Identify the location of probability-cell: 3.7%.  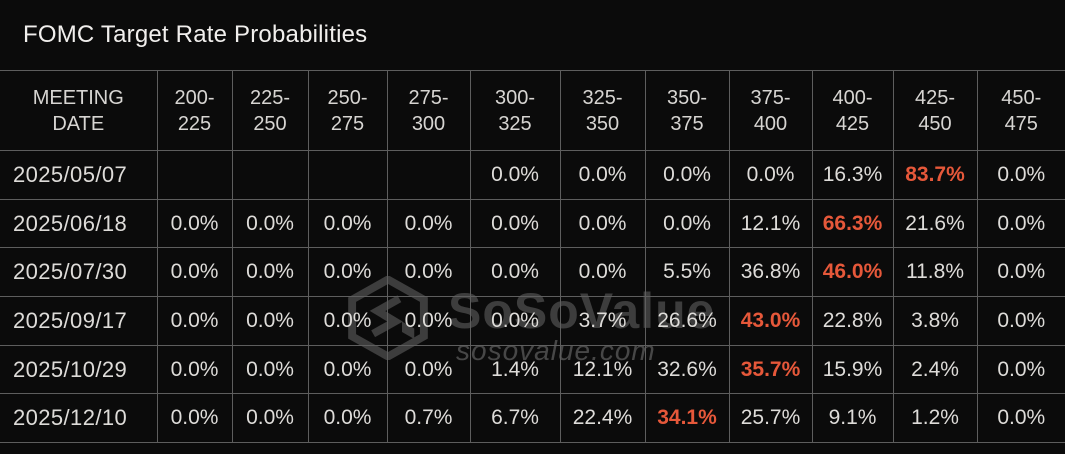
(602, 321).